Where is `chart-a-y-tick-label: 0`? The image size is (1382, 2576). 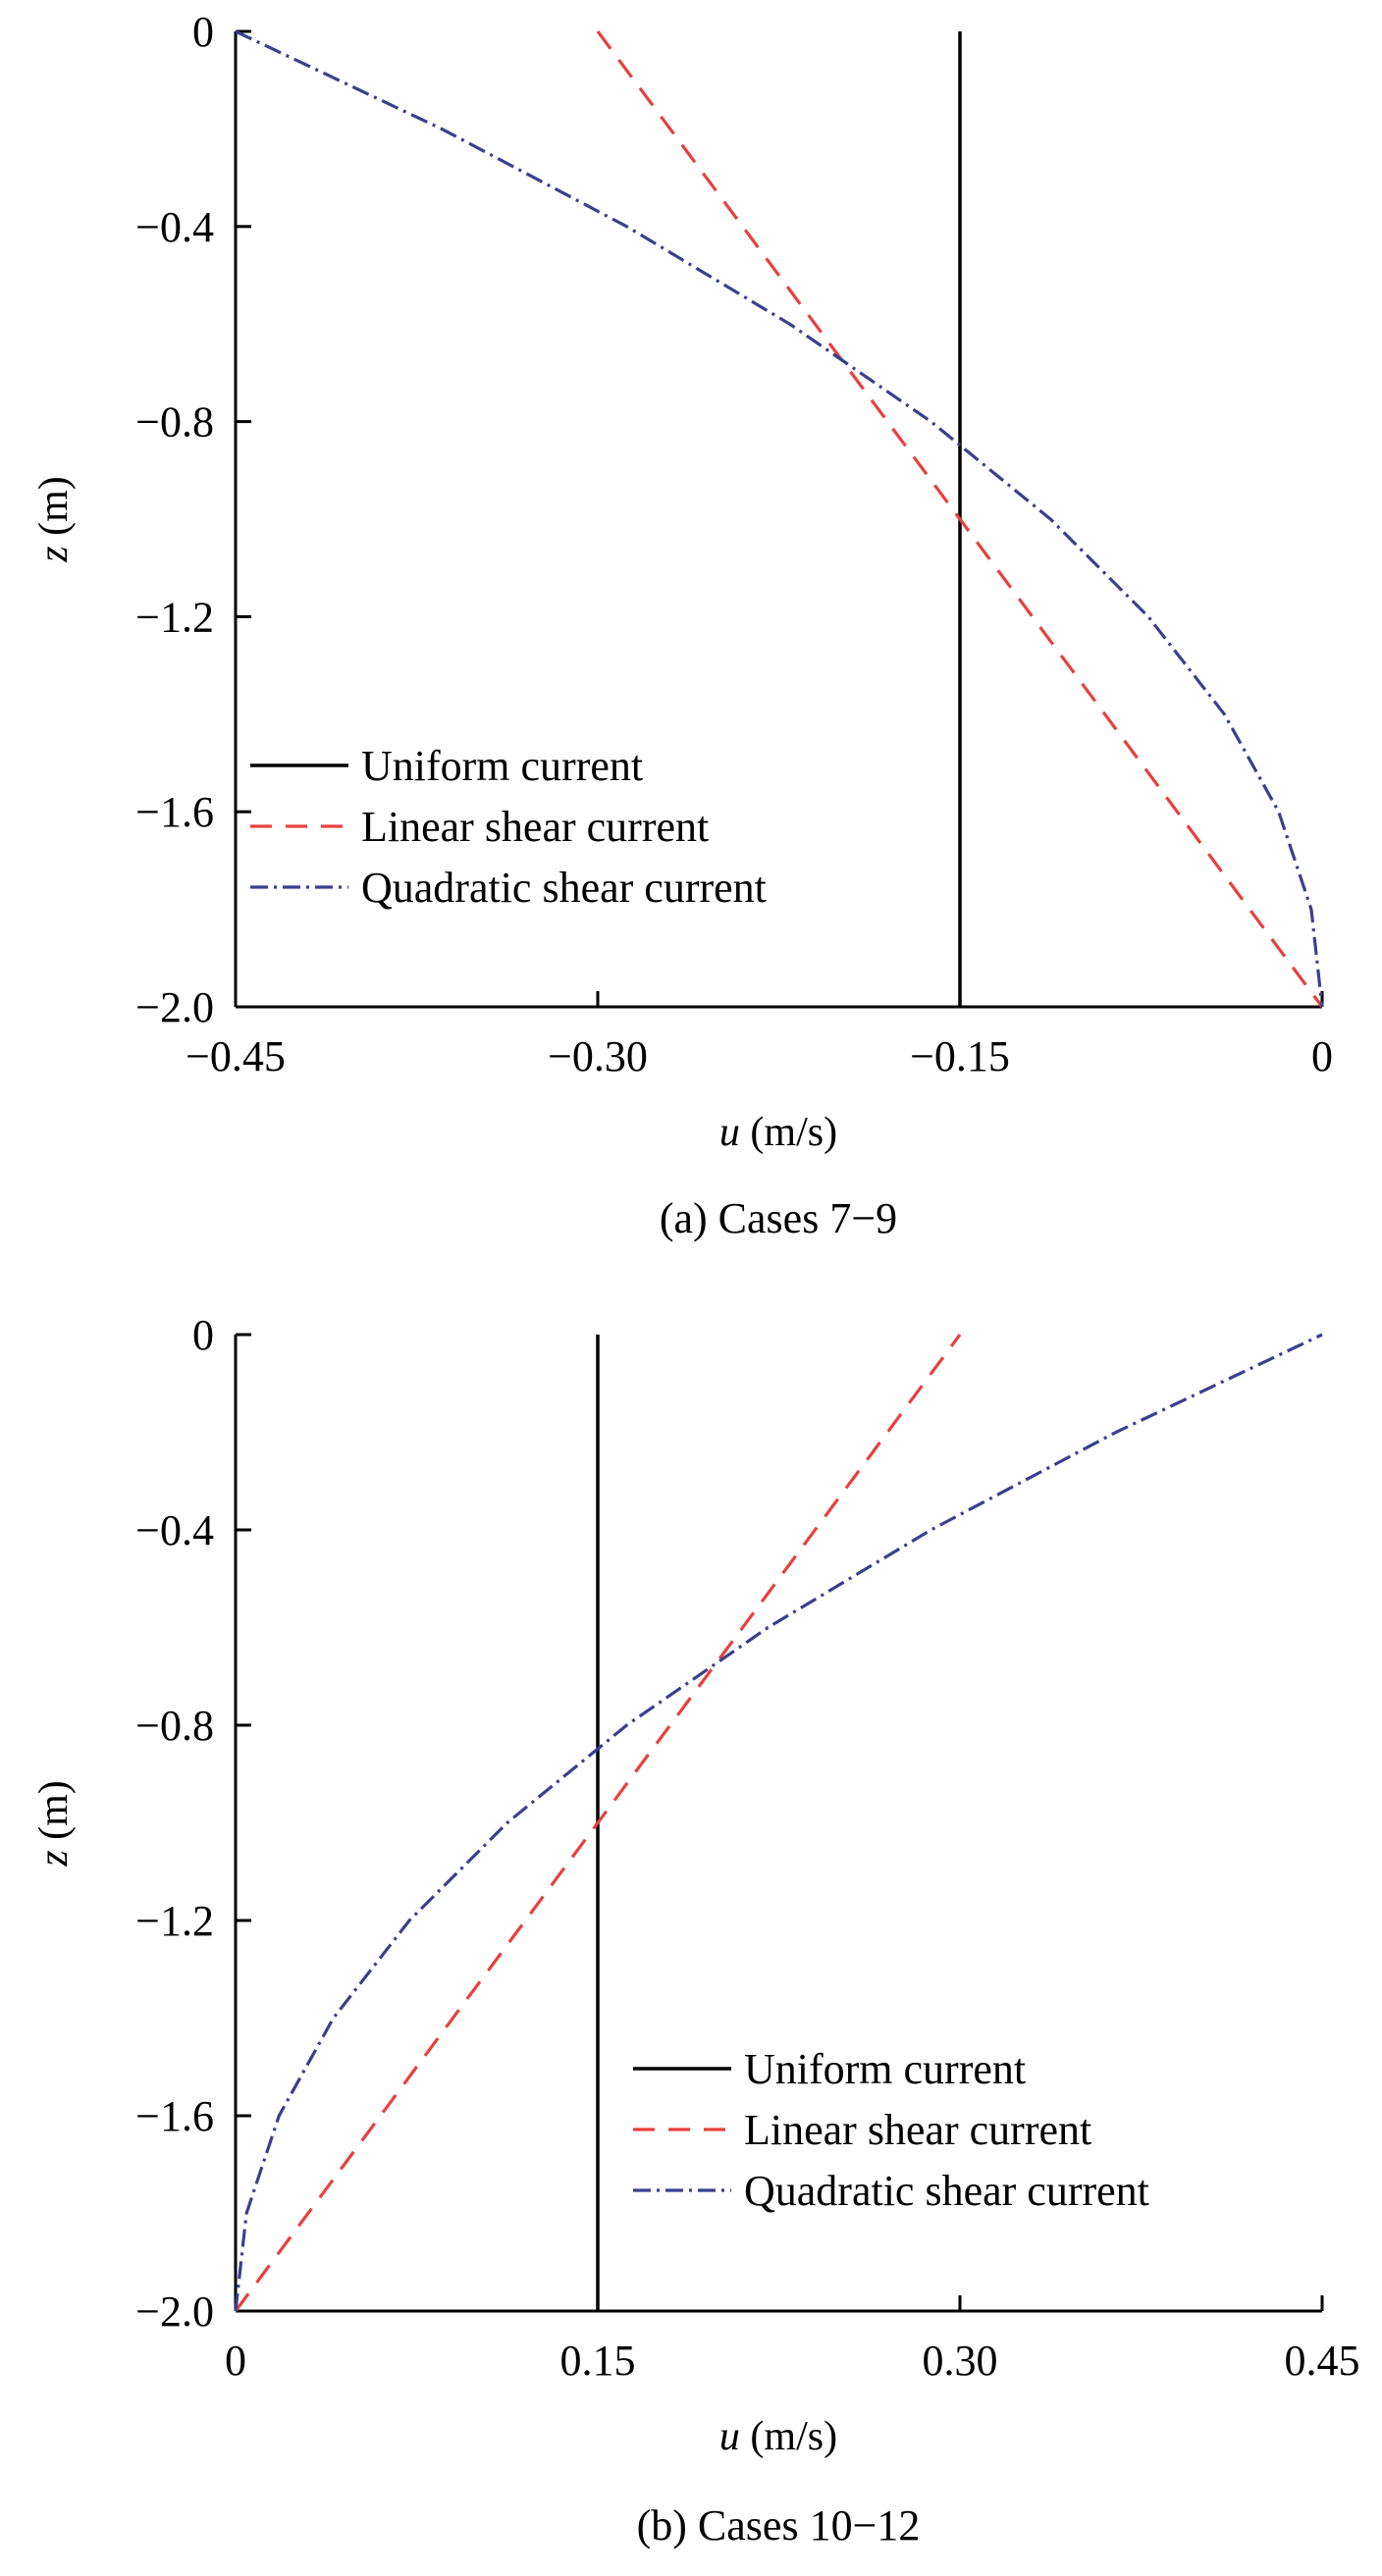 chart-a-y-tick-label: 0 is located at coordinates (203, 32).